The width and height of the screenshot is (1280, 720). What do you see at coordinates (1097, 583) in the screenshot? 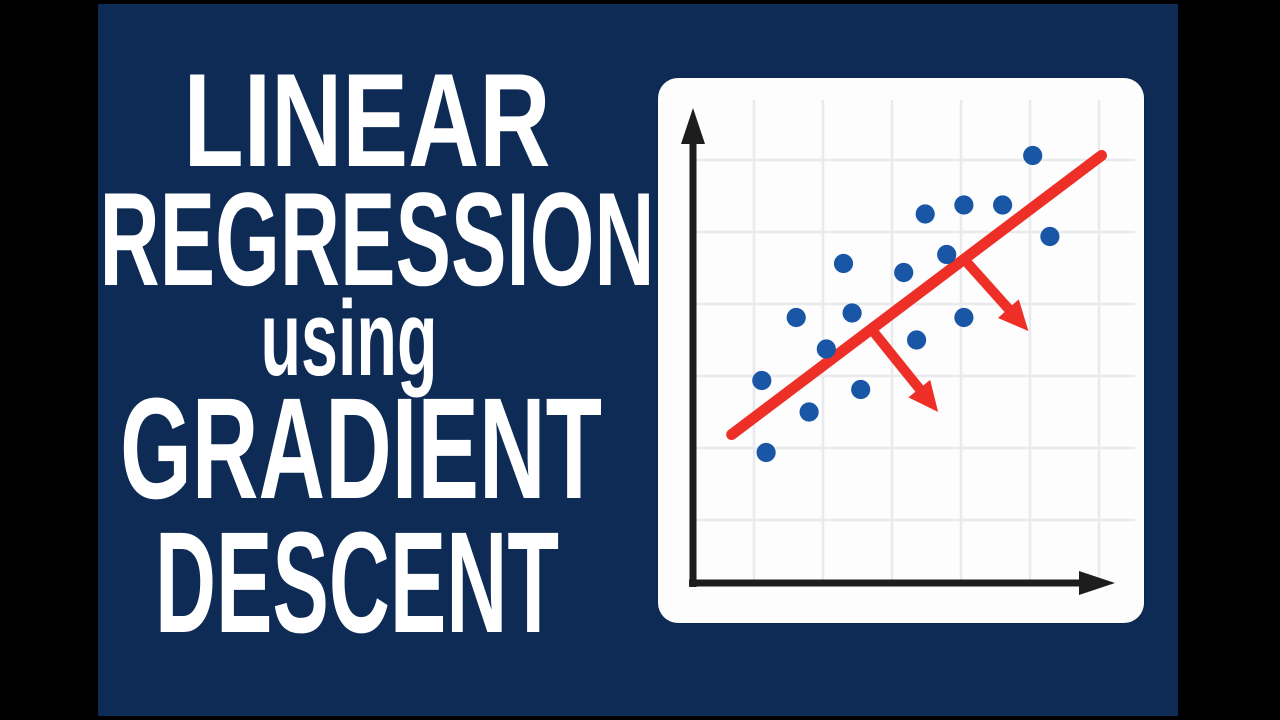
I see `x-axis-arrowhead` at bounding box center [1097, 583].